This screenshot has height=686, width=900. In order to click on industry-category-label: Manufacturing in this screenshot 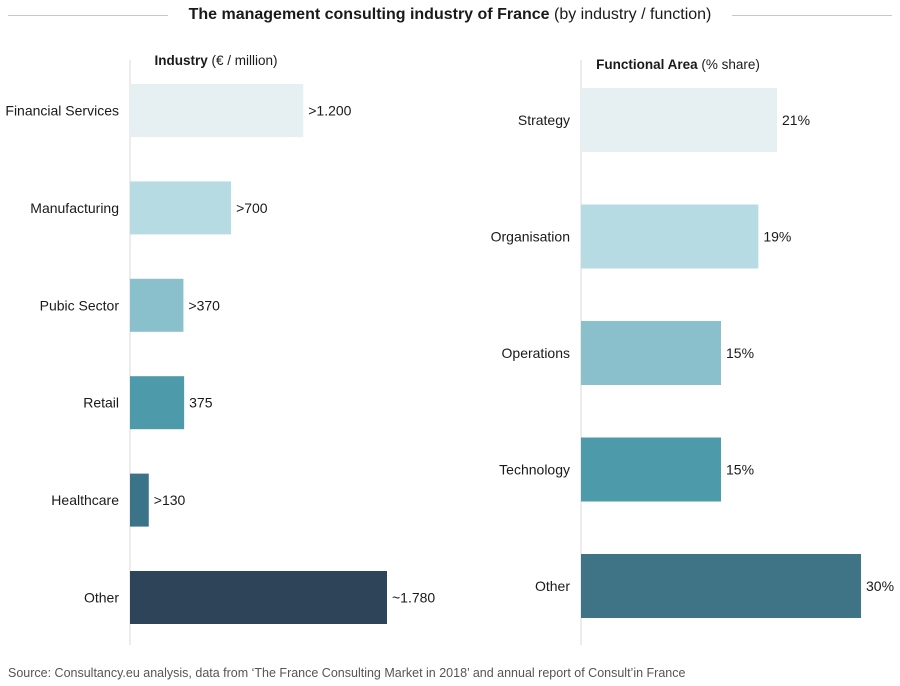, I will do `click(74, 208)`.